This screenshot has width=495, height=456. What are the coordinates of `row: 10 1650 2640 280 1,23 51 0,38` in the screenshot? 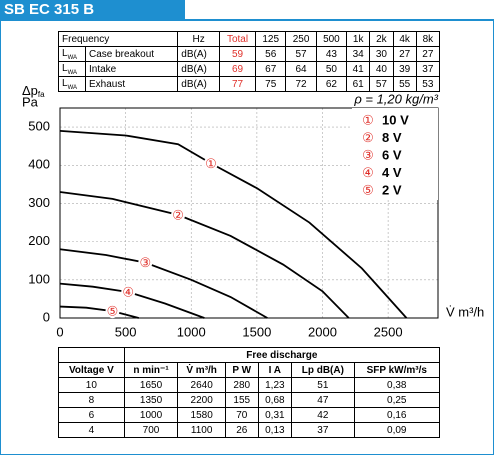 It's located at (249, 385).